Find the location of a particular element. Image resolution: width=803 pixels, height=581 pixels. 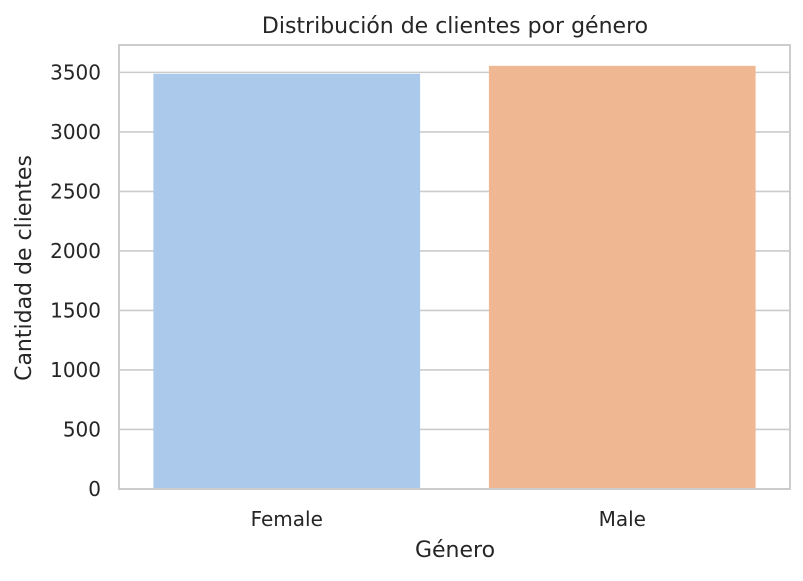

y-tick-label: 2000 is located at coordinates (75, 251).